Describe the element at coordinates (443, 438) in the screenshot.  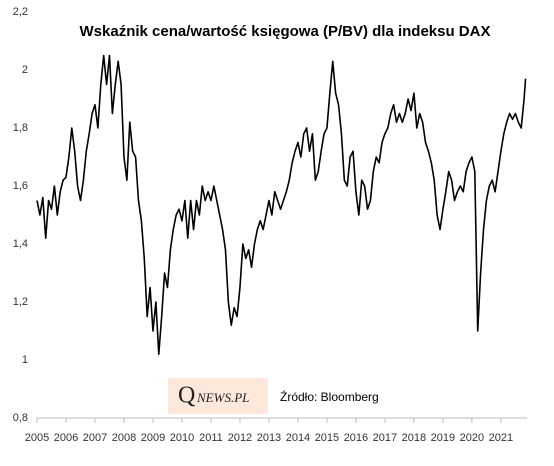
I see `x-tick-label: 2019` at that location.